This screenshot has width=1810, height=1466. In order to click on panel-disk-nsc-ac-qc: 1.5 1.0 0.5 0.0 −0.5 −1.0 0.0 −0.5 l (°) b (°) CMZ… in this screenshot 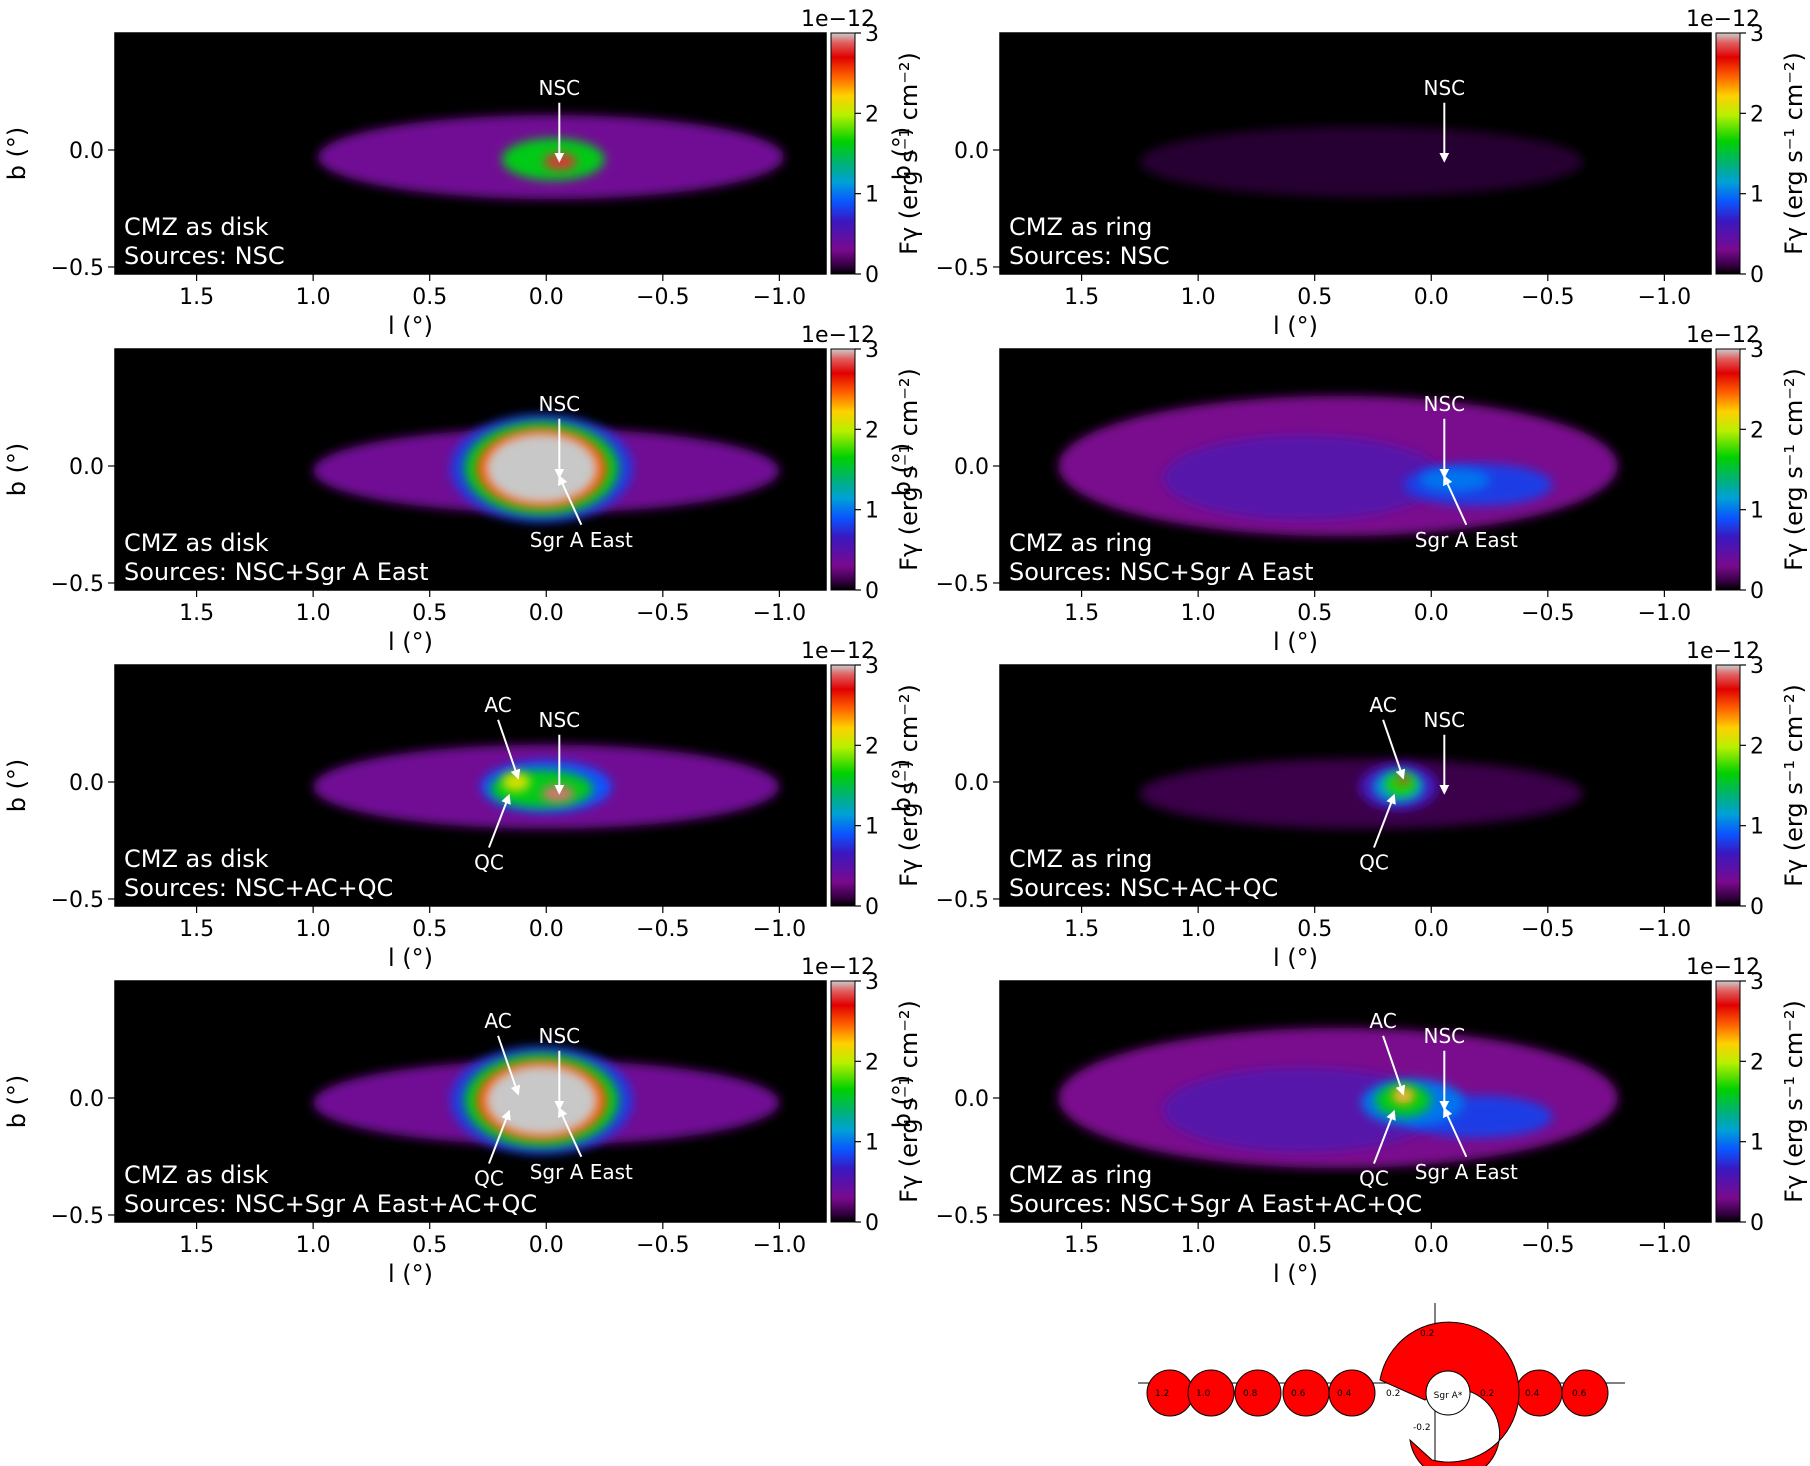, I will do `click(463, 805)`.